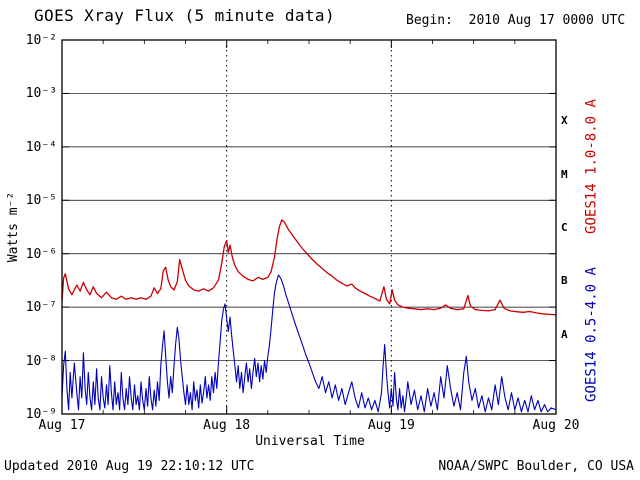 This screenshot has height=480, width=640. I want to click on begin-time-label: Begin: 2010 Aug 17 0000 UTC, so click(516, 20).